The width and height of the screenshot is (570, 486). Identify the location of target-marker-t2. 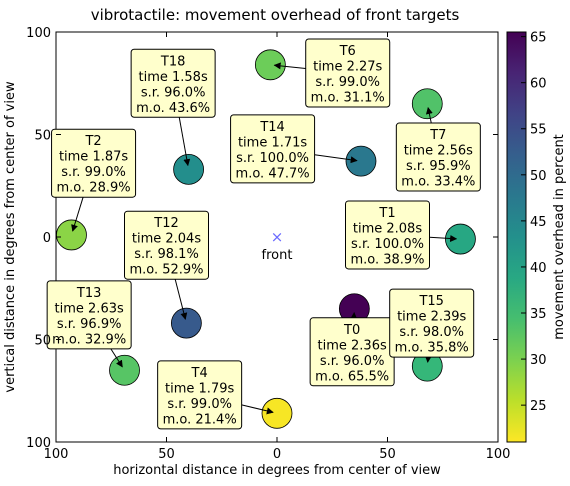
(71, 235).